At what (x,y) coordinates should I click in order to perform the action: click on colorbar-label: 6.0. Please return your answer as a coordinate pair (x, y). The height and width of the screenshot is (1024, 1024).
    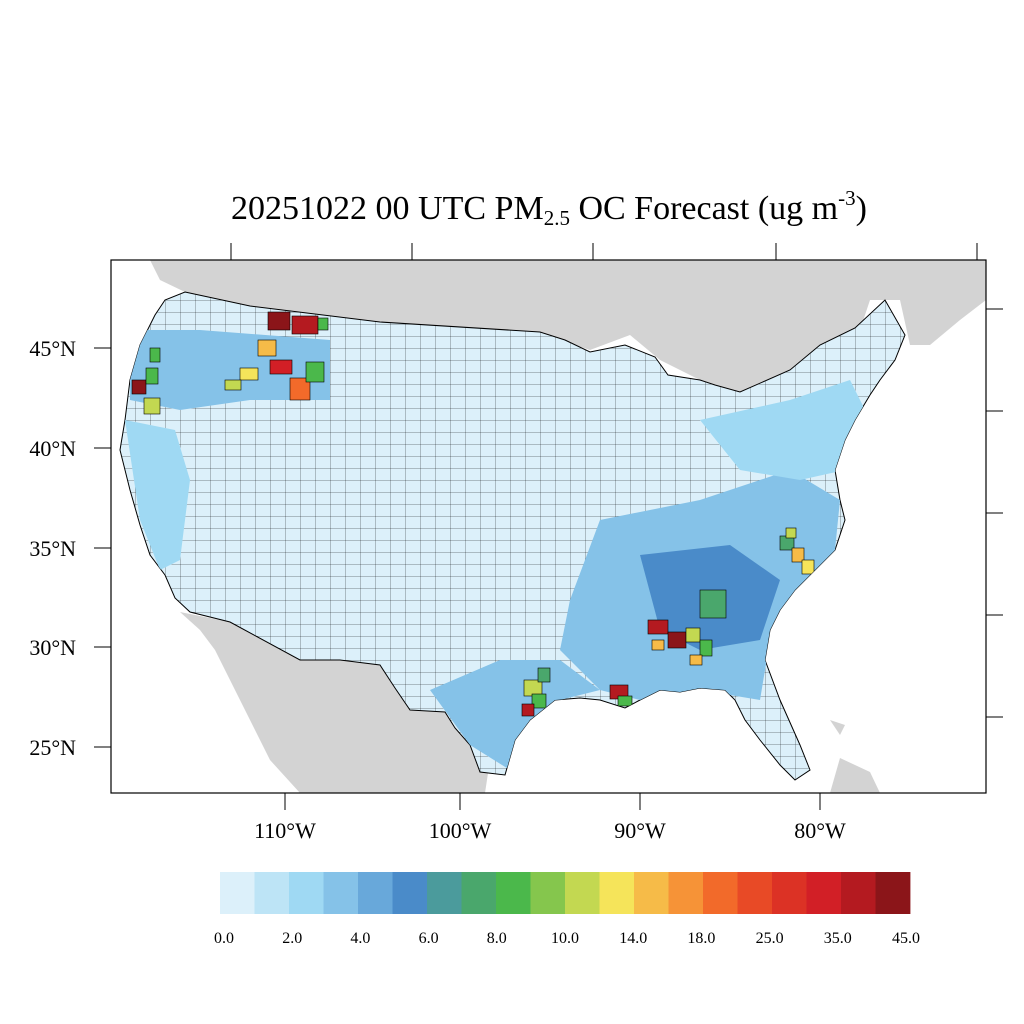
    Looking at the image, I should click on (429, 938).